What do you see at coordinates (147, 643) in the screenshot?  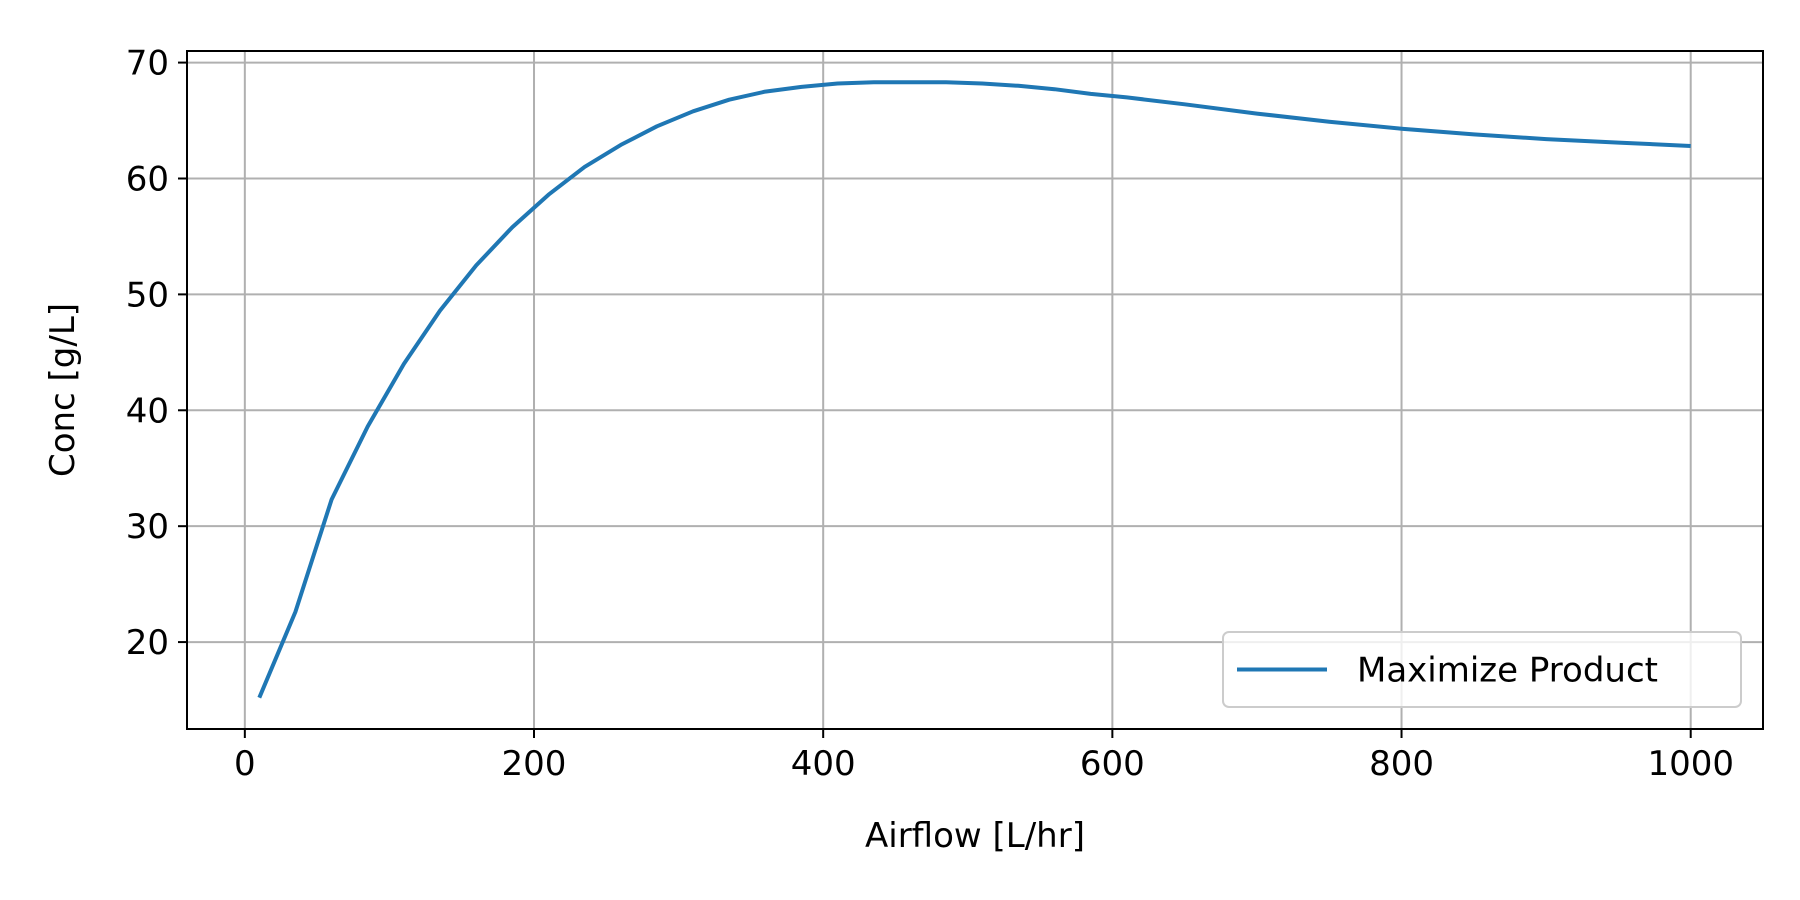 I see `y-tick-label: 20` at bounding box center [147, 643].